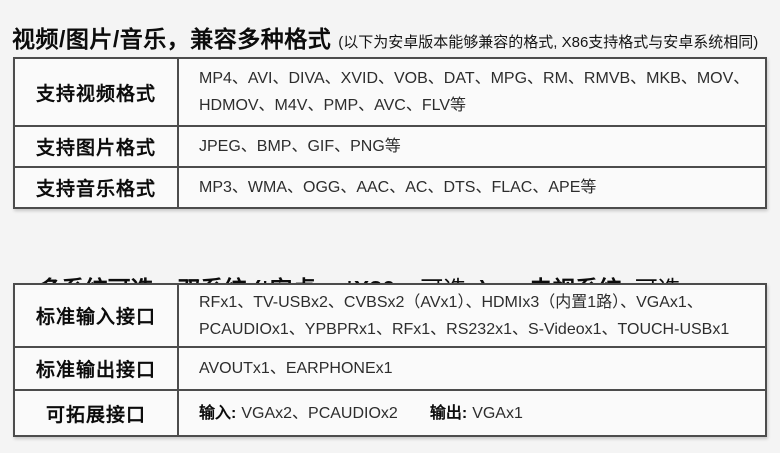 The width and height of the screenshot is (780, 453). I want to click on table-row-expandable: 可拓展接口 输入: VGAx2、PCAUDIOx2 输出: VGAx1, so click(390, 412).